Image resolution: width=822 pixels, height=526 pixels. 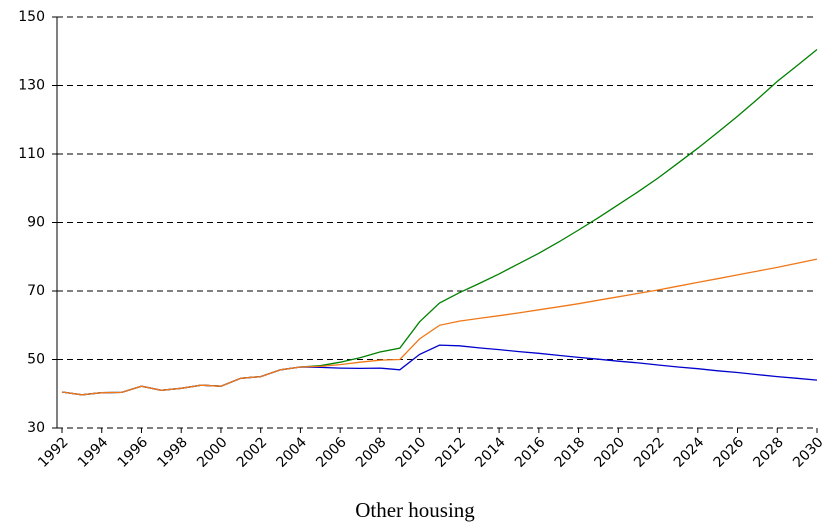 What do you see at coordinates (415, 510) in the screenshot?
I see `x-axis-title: Other housing` at bounding box center [415, 510].